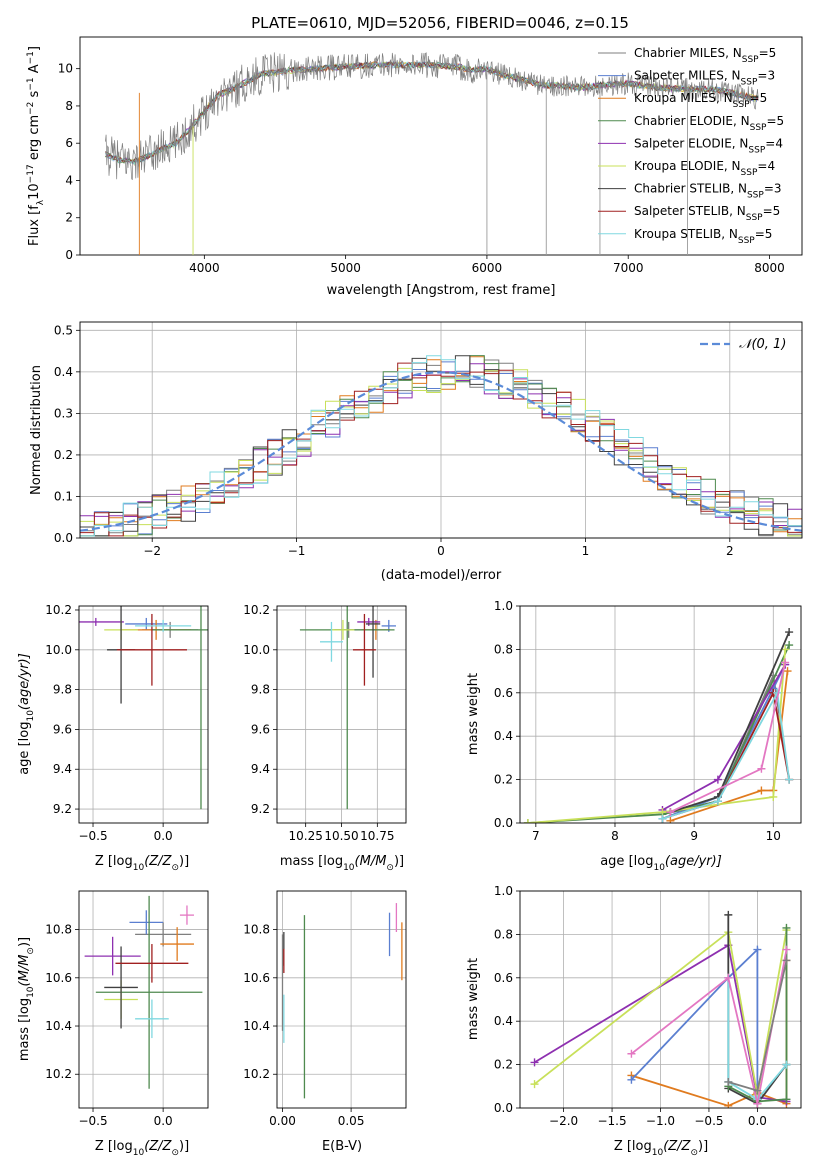  Describe the element at coordinates (342, 1146) in the screenshot. I see `x-axis-label: E(B-V)` at that location.